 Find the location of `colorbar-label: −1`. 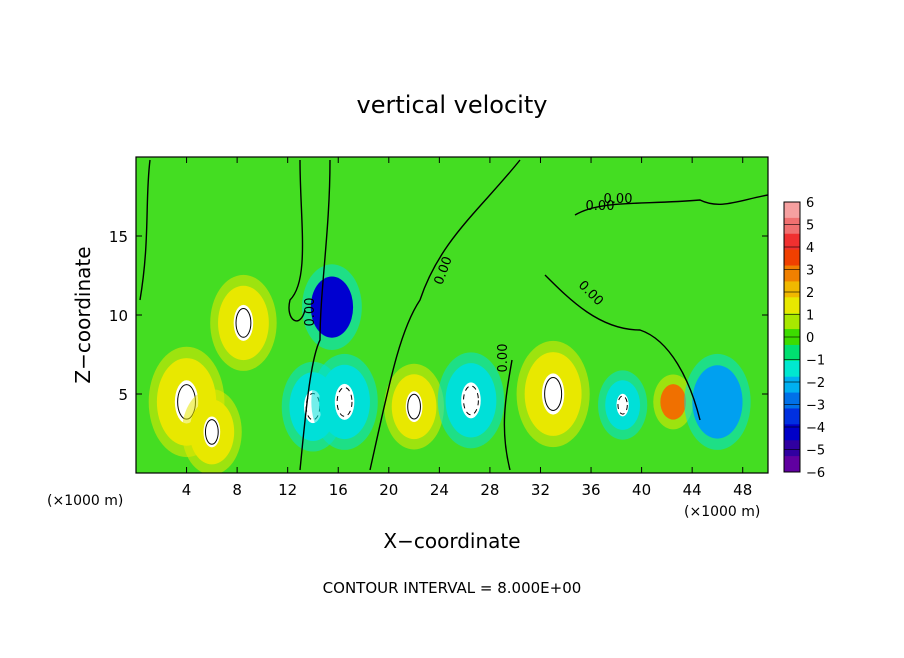

colorbar-label: −1 is located at coordinates (815, 361).